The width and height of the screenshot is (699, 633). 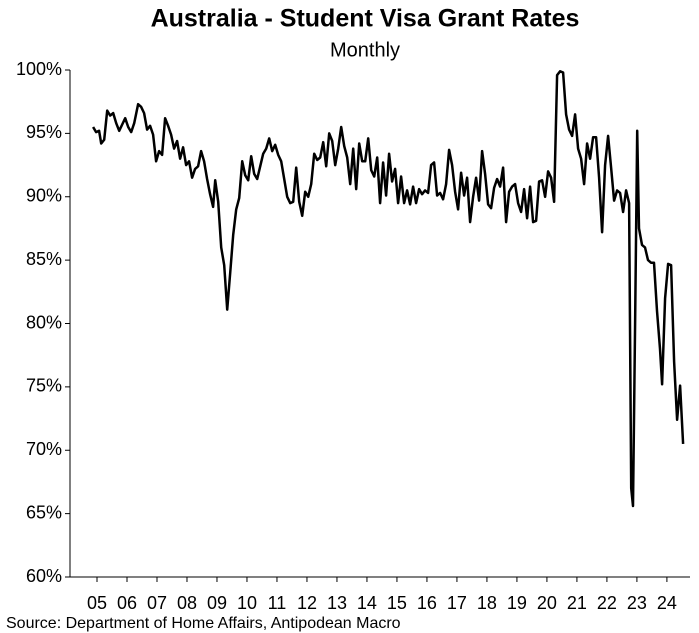 What do you see at coordinates (457, 603) in the screenshot?
I see `x-tick-label: 17` at bounding box center [457, 603].